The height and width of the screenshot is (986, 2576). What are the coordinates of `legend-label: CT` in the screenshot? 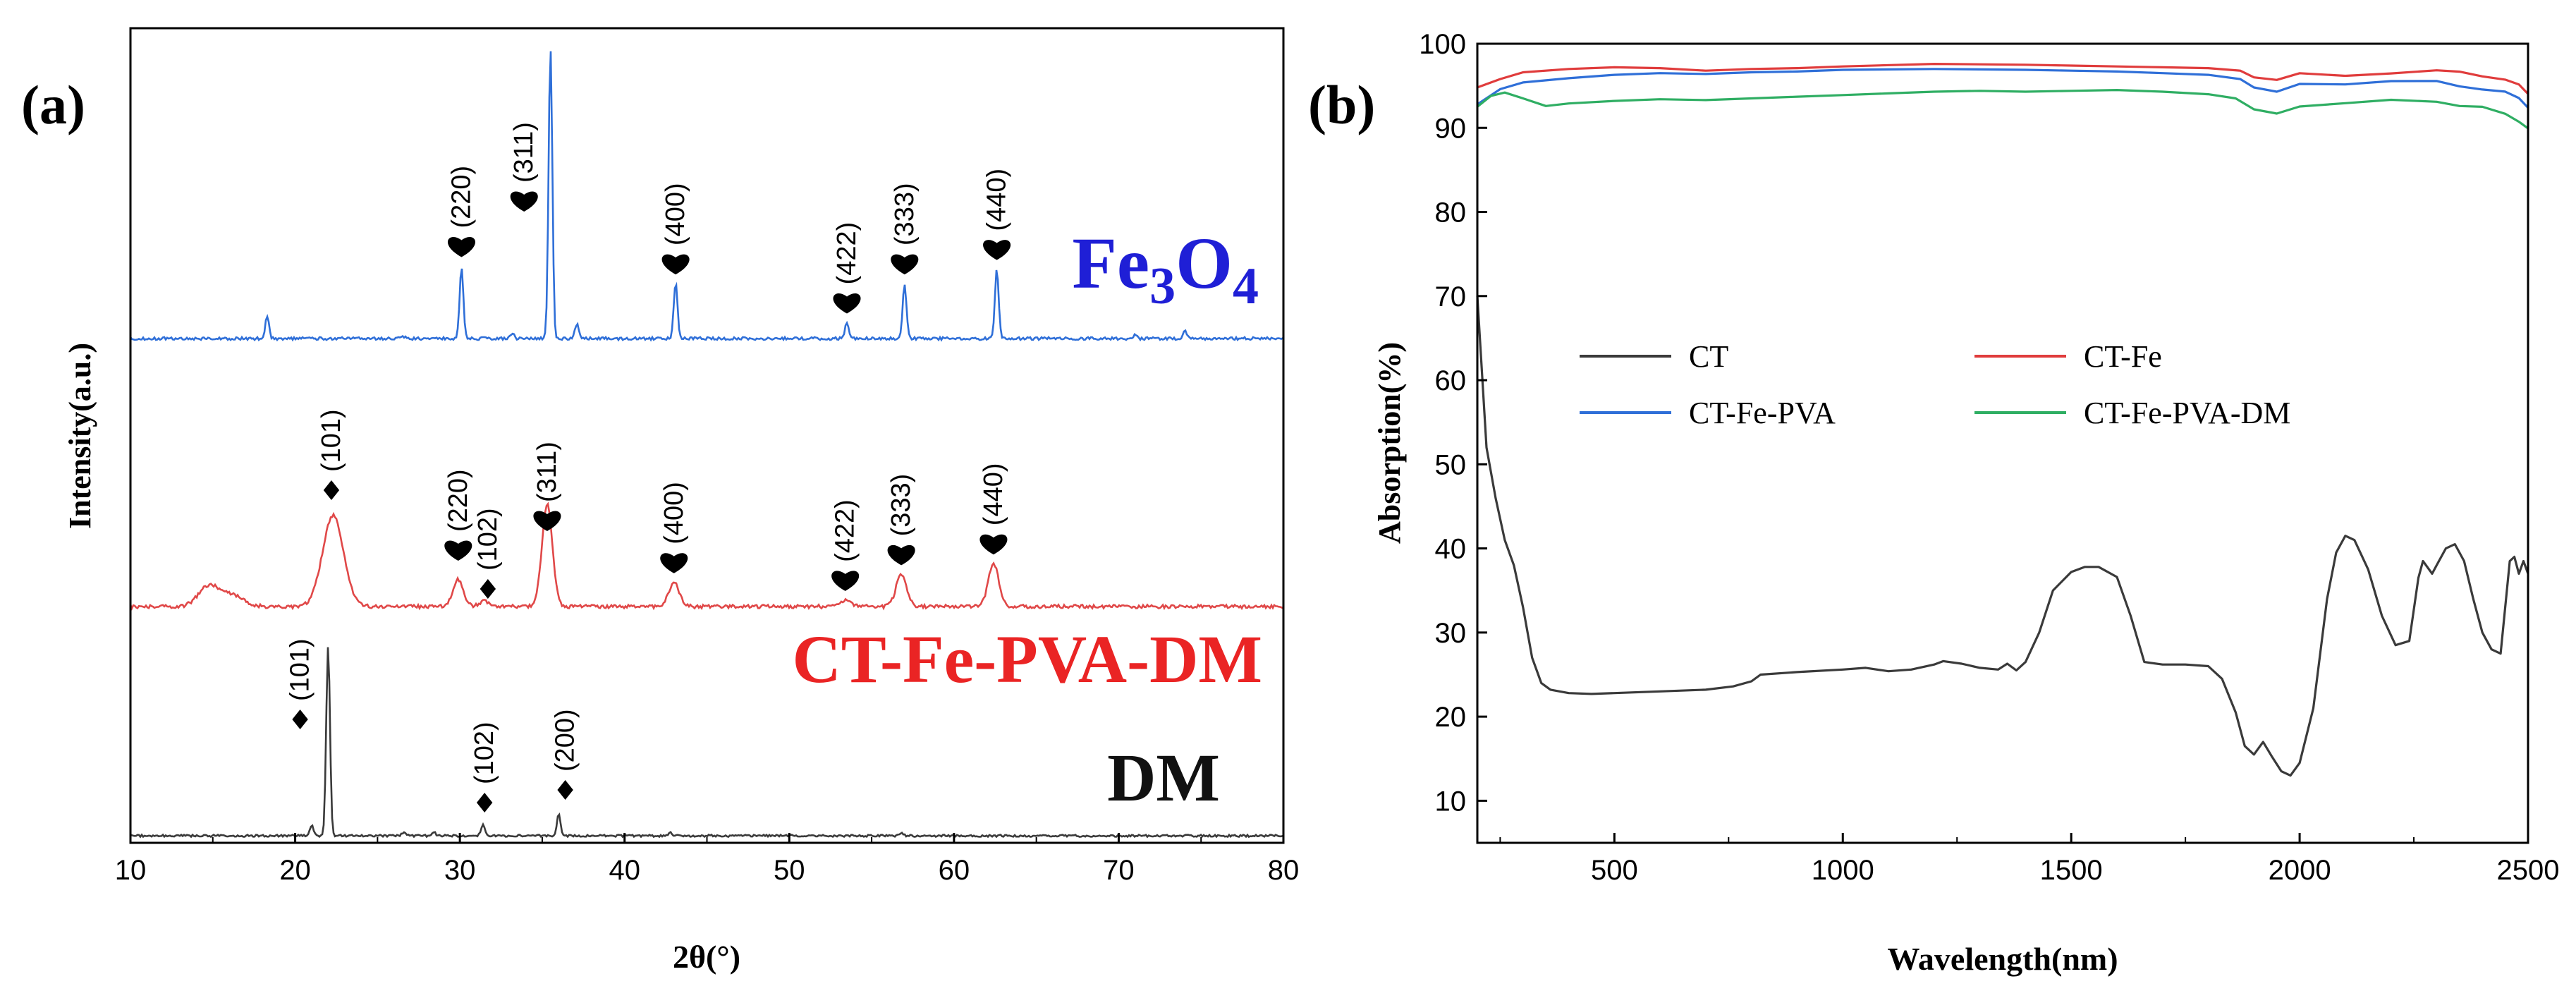 It's located at (1709, 356).